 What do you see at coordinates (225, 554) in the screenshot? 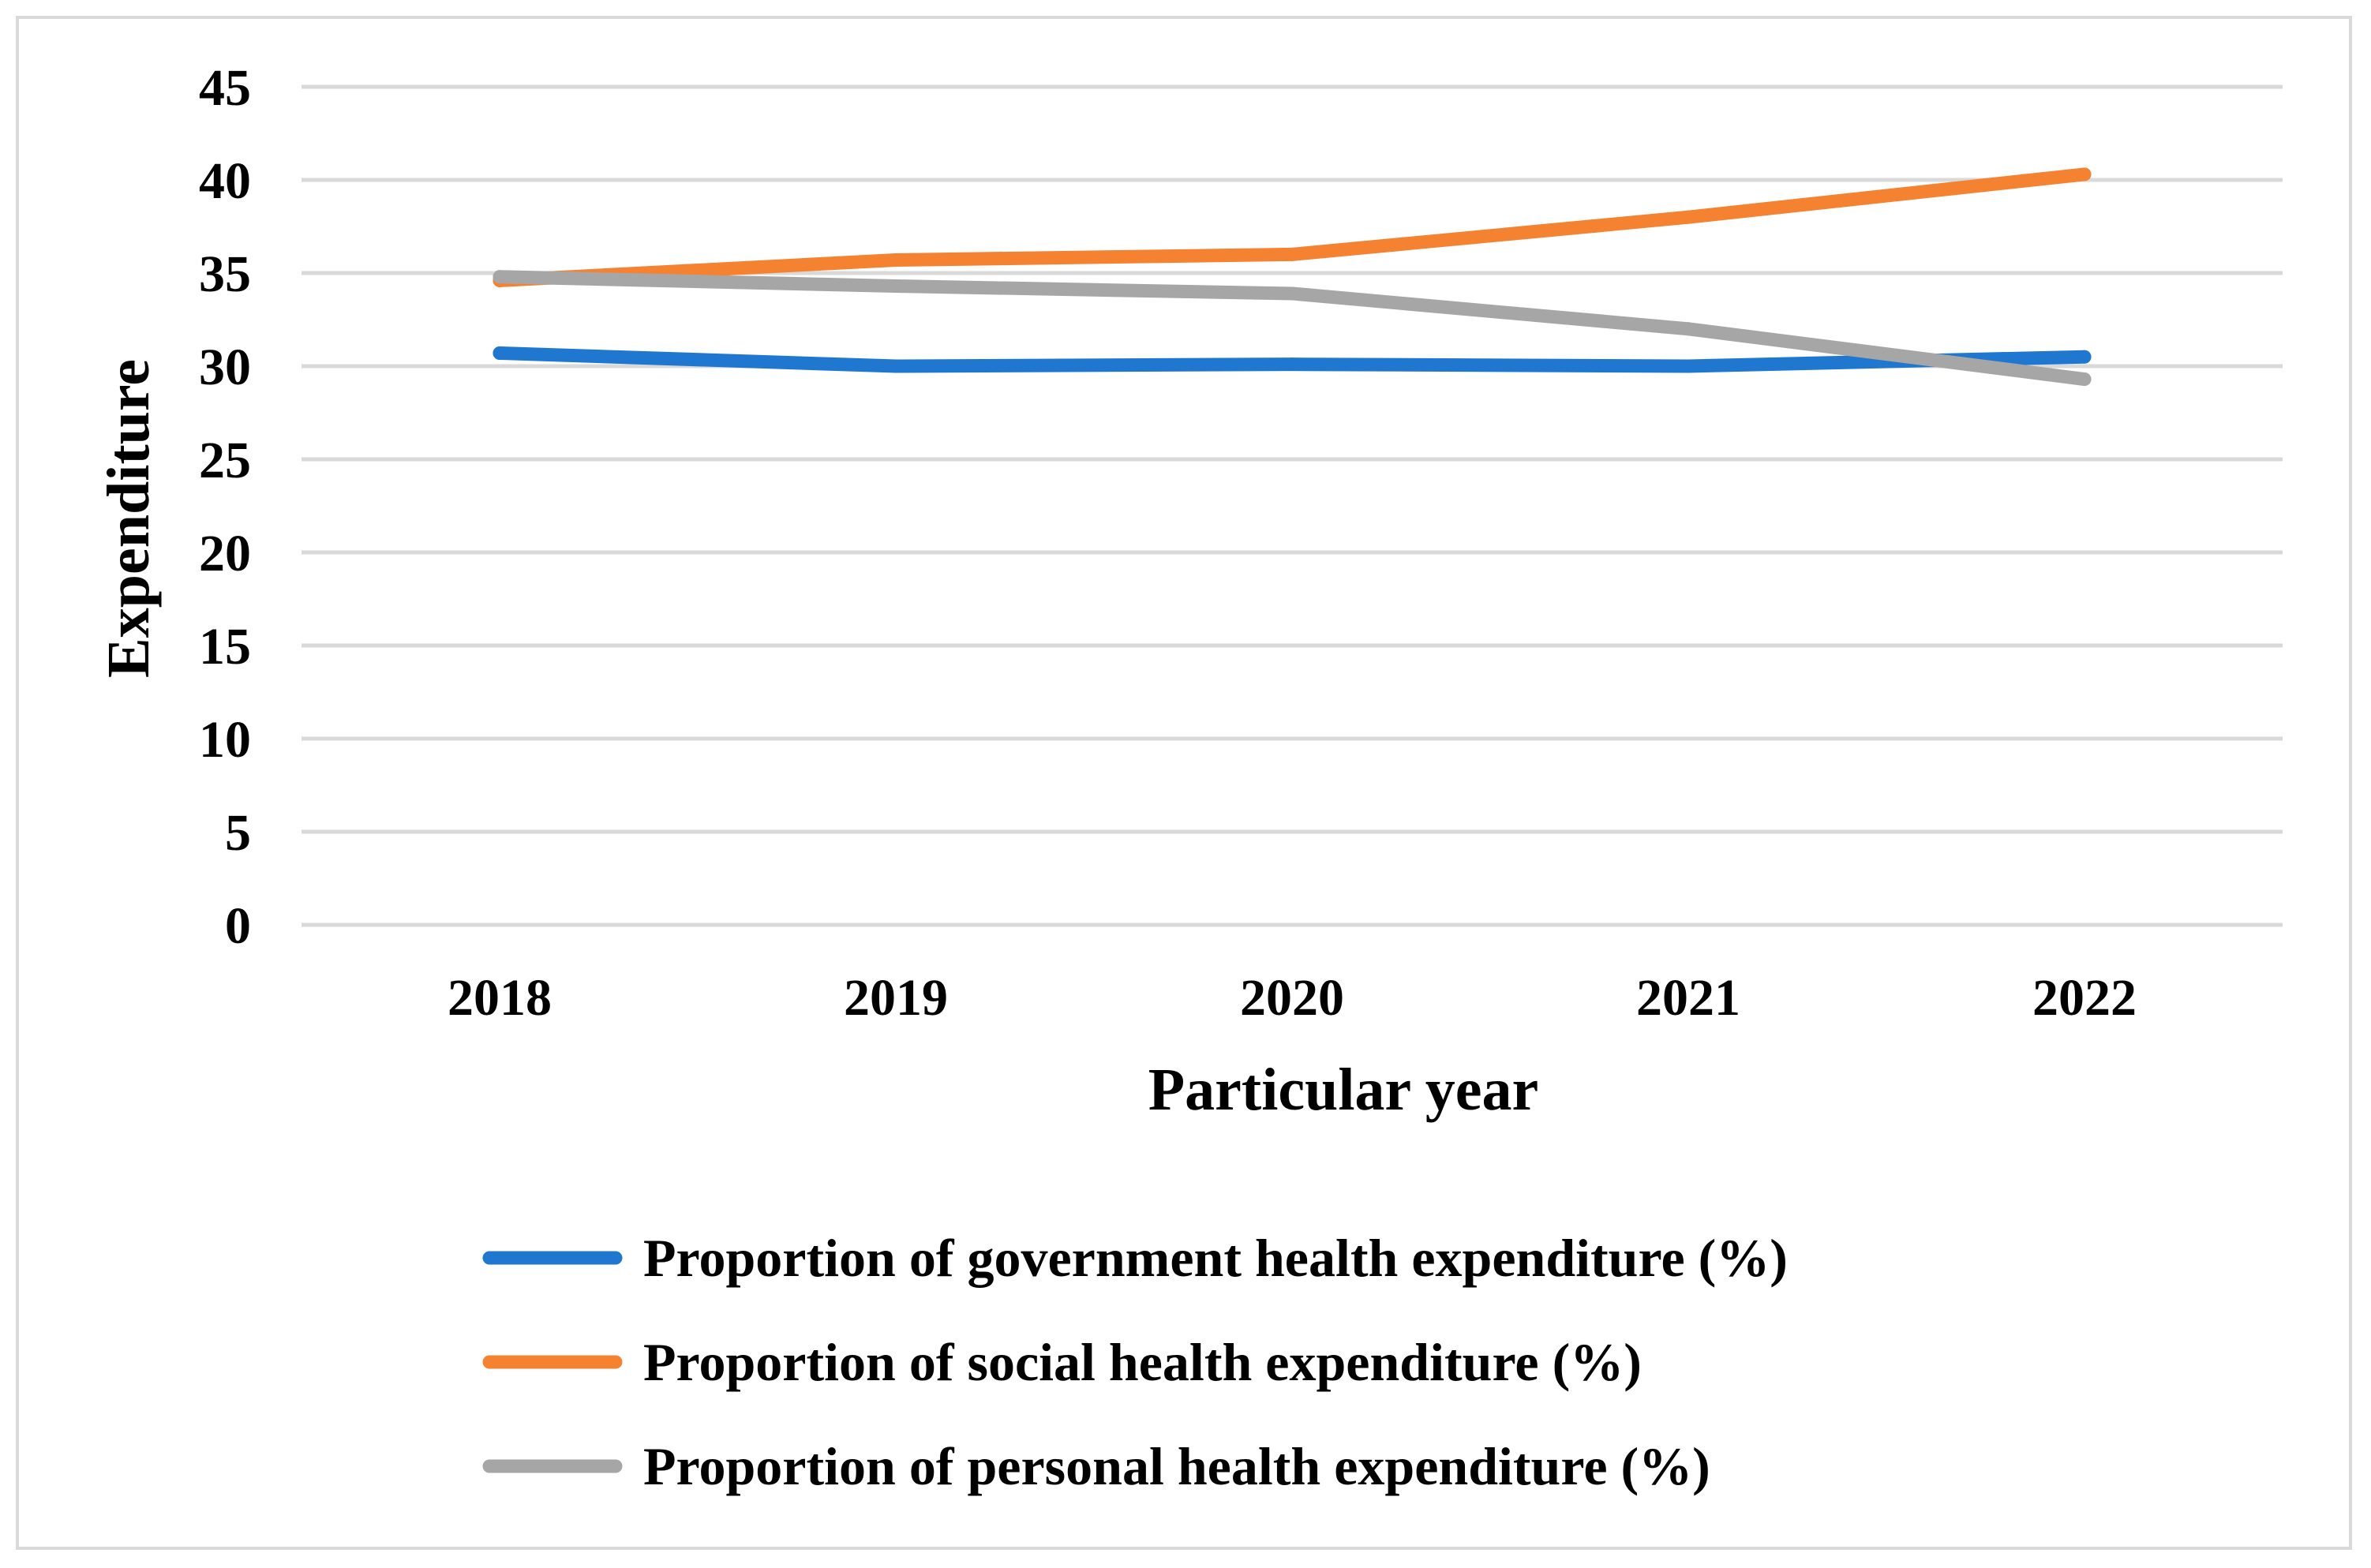
I see `y-tick-label: 20` at bounding box center [225, 554].